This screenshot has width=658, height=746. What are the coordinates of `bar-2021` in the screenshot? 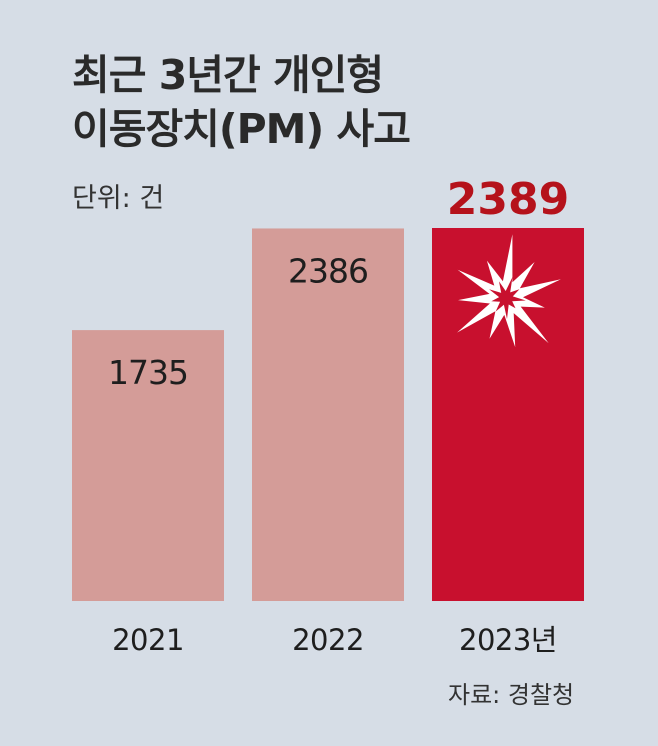 It's located at (148, 465).